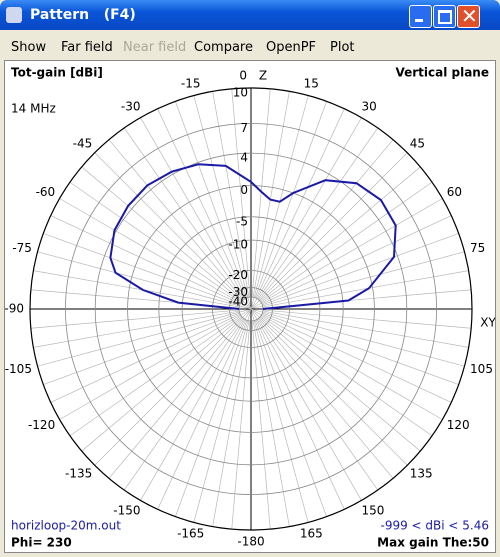  I want to click on maximize-button, so click(444, 16).